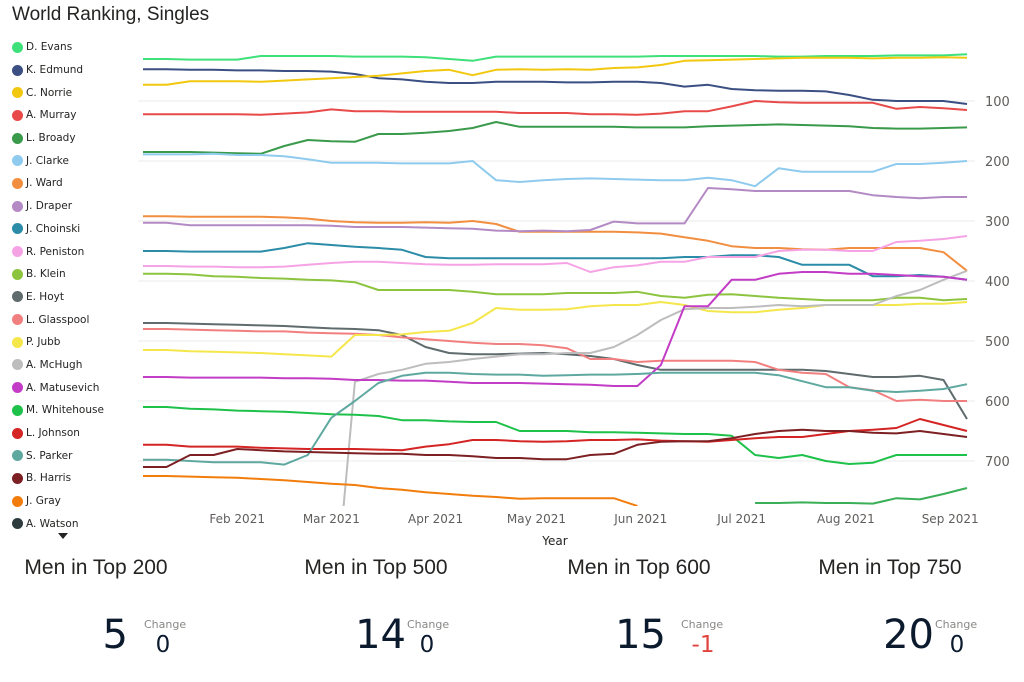  Describe the element at coordinates (47, 160) in the screenshot. I see `legend-label: J. Clarke` at that location.